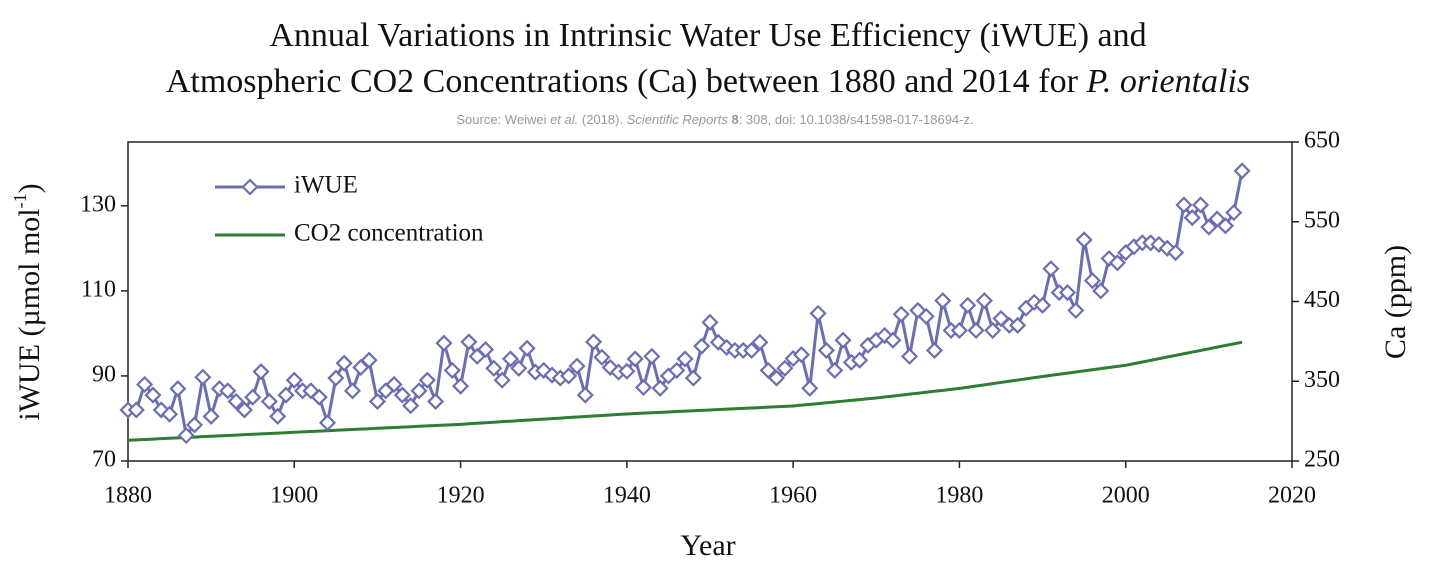 This screenshot has width=1430, height=585. What do you see at coordinates (959, 496) in the screenshot?
I see `x-tick-label: 1980` at bounding box center [959, 496].